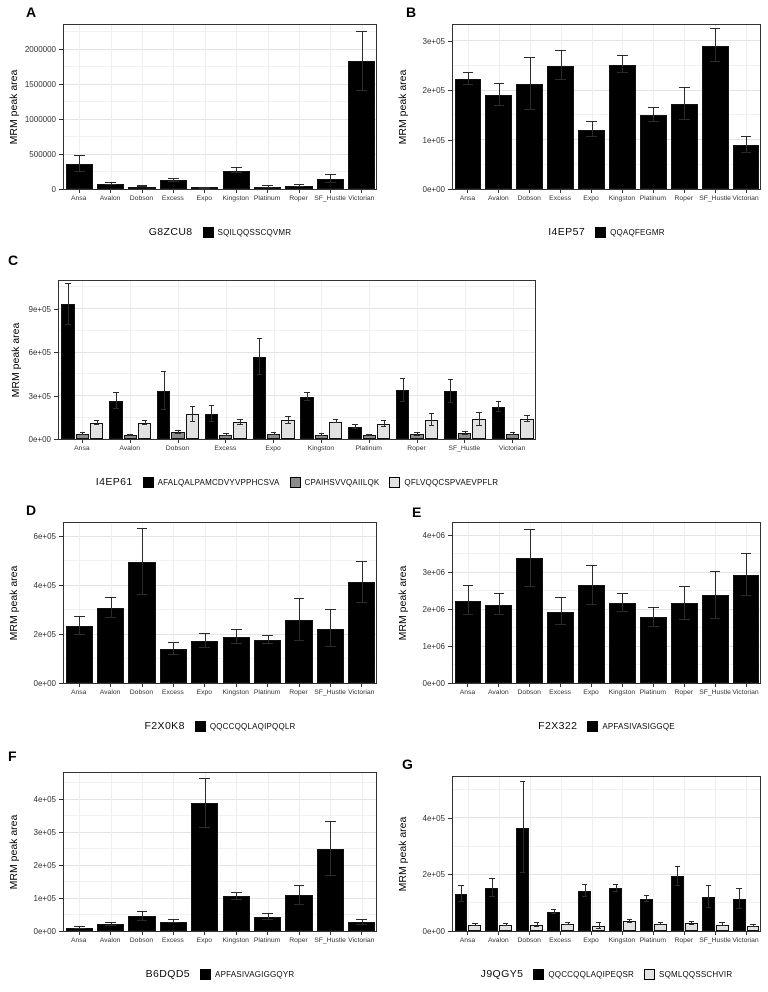 The height and width of the screenshot is (992, 768). What do you see at coordinates (39, 353) in the screenshot?
I see `y-tick-label: 6e+05` at bounding box center [39, 353].